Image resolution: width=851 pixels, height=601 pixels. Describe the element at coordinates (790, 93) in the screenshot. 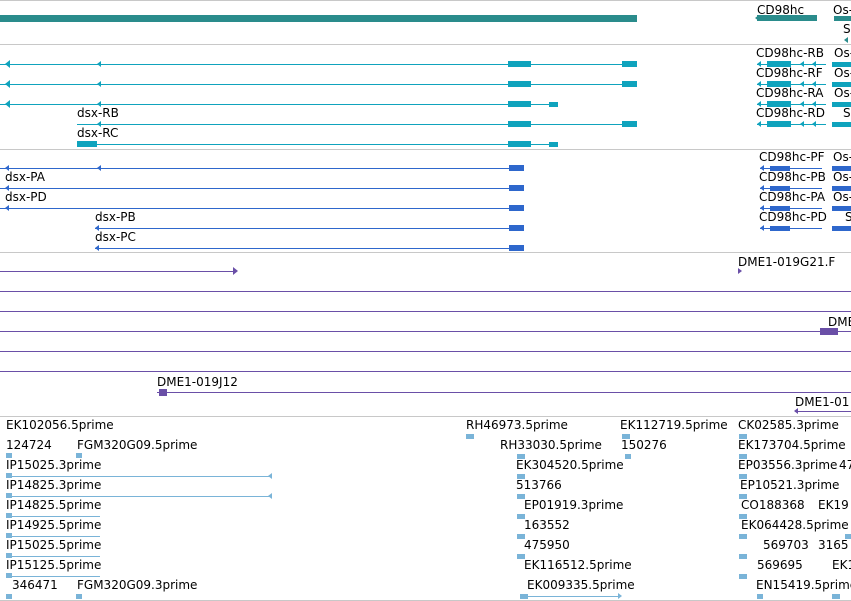

I see `transcript-label: CD98hc-RA` at that location.